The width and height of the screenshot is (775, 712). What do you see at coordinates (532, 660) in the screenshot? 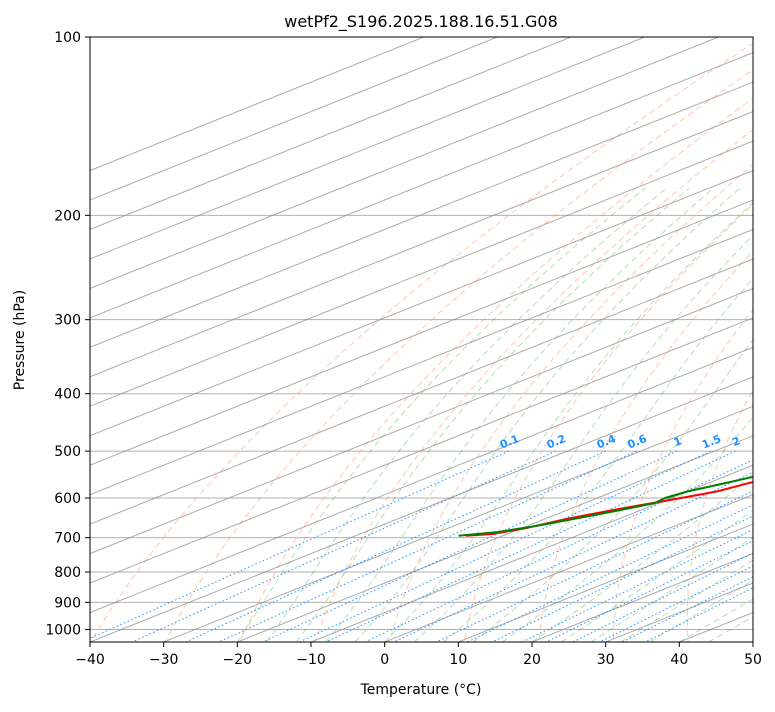
I see `x-tick-label: 20` at bounding box center [532, 660].